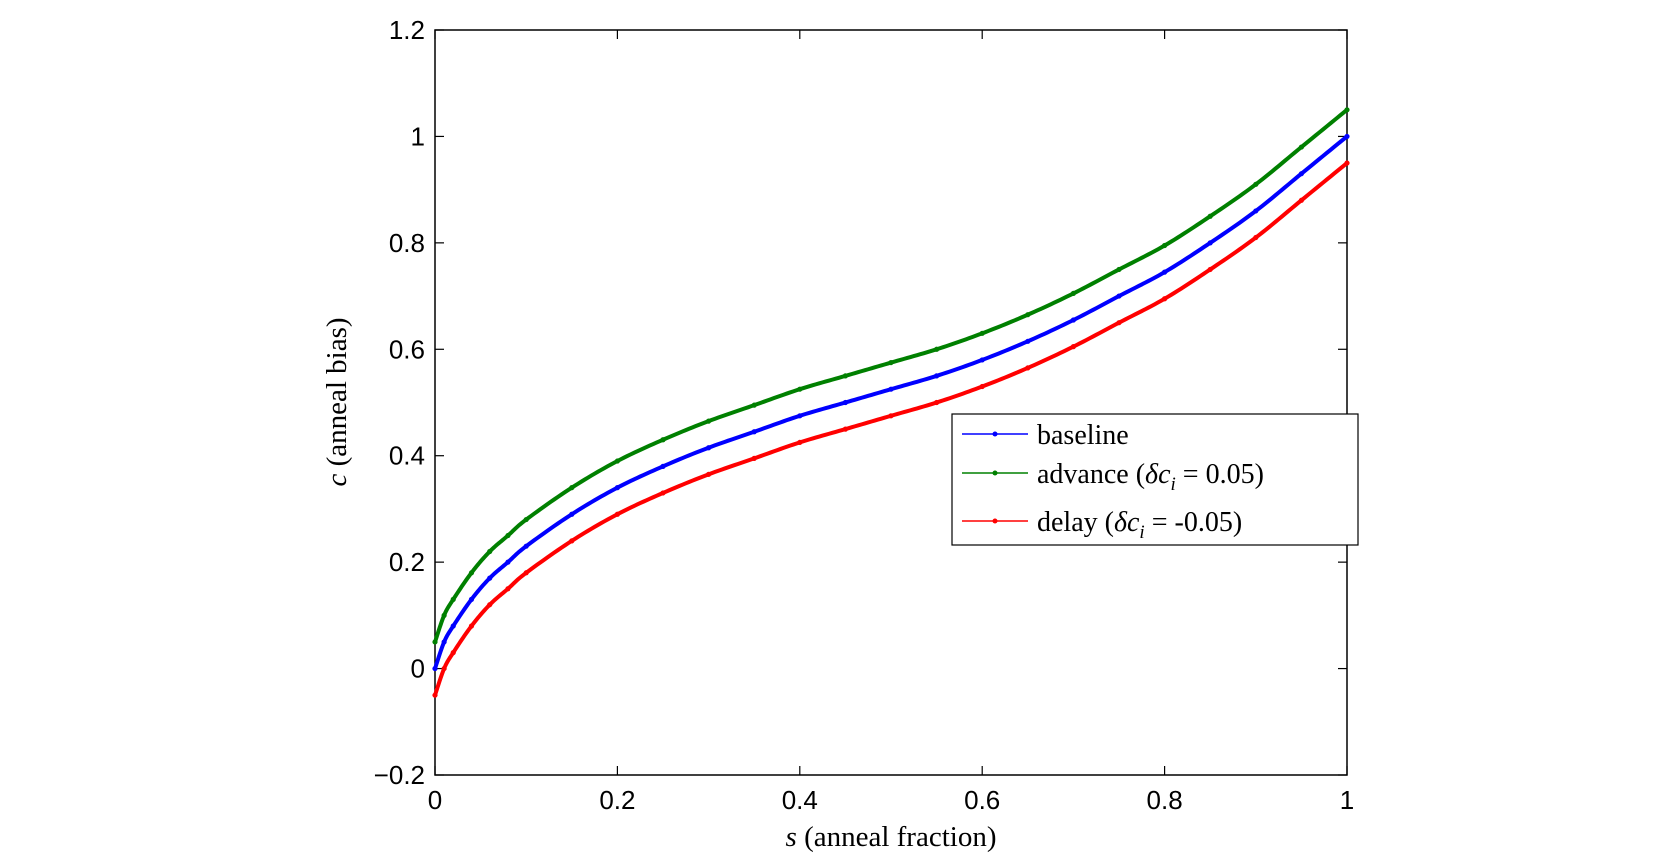 The image size is (1667, 864). What do you see at coordinates (435, 800) in the screenshot?
I see `x-tick-label: 0` at bounding box center [435, 800].